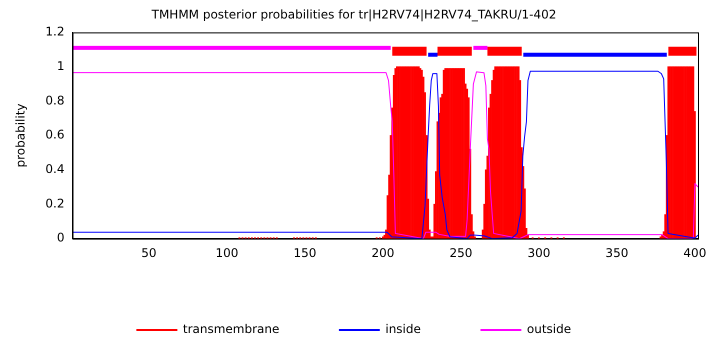 This screenshot has width=710, height=350. I want to click on y-tick-label: 1, so click(60, 65).